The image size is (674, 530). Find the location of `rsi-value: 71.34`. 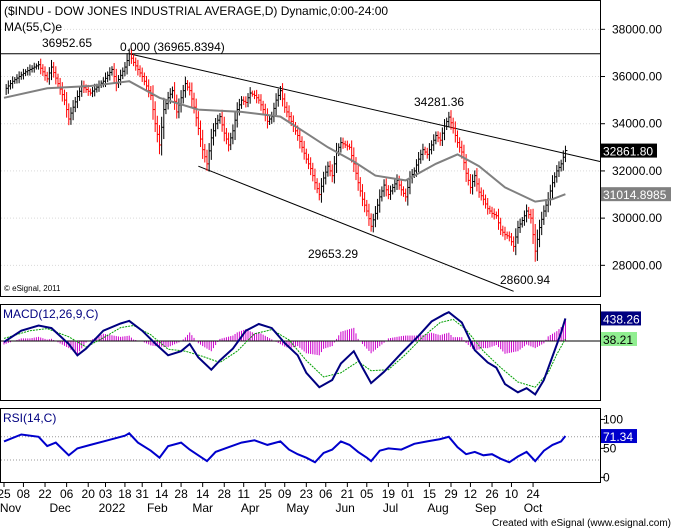

rsi-value: 71.34 is located at coordinates (618, 437).